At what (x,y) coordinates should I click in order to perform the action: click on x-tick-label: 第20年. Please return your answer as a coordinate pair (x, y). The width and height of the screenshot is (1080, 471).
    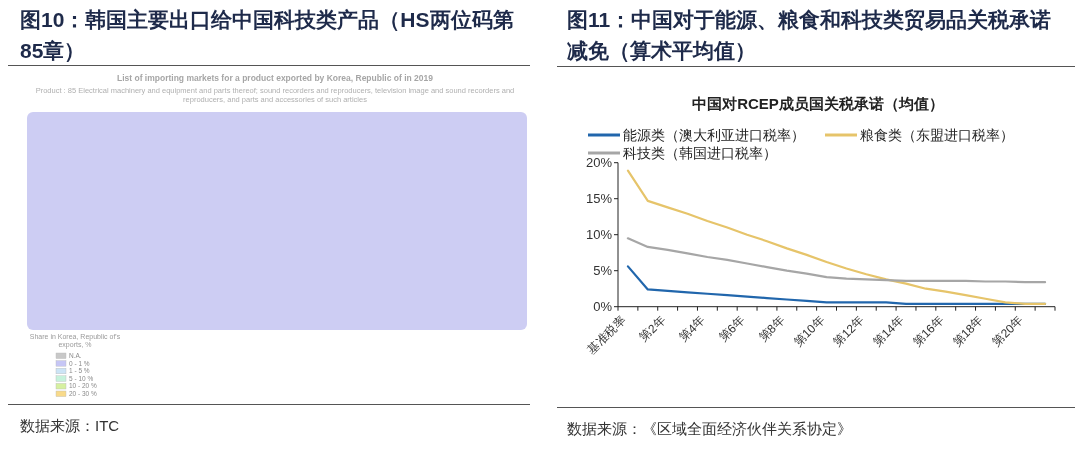
    Looking at the image, I should click on (1007, 331).